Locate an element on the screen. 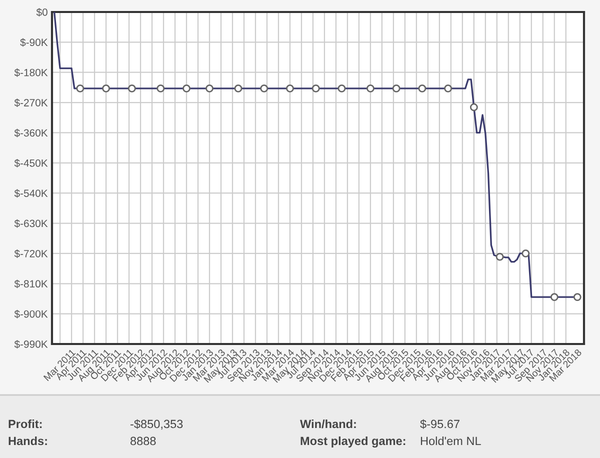 The height and width of the screenshot is (458, 600). y-tick-label: $0 is located at coordinates (42, 12).